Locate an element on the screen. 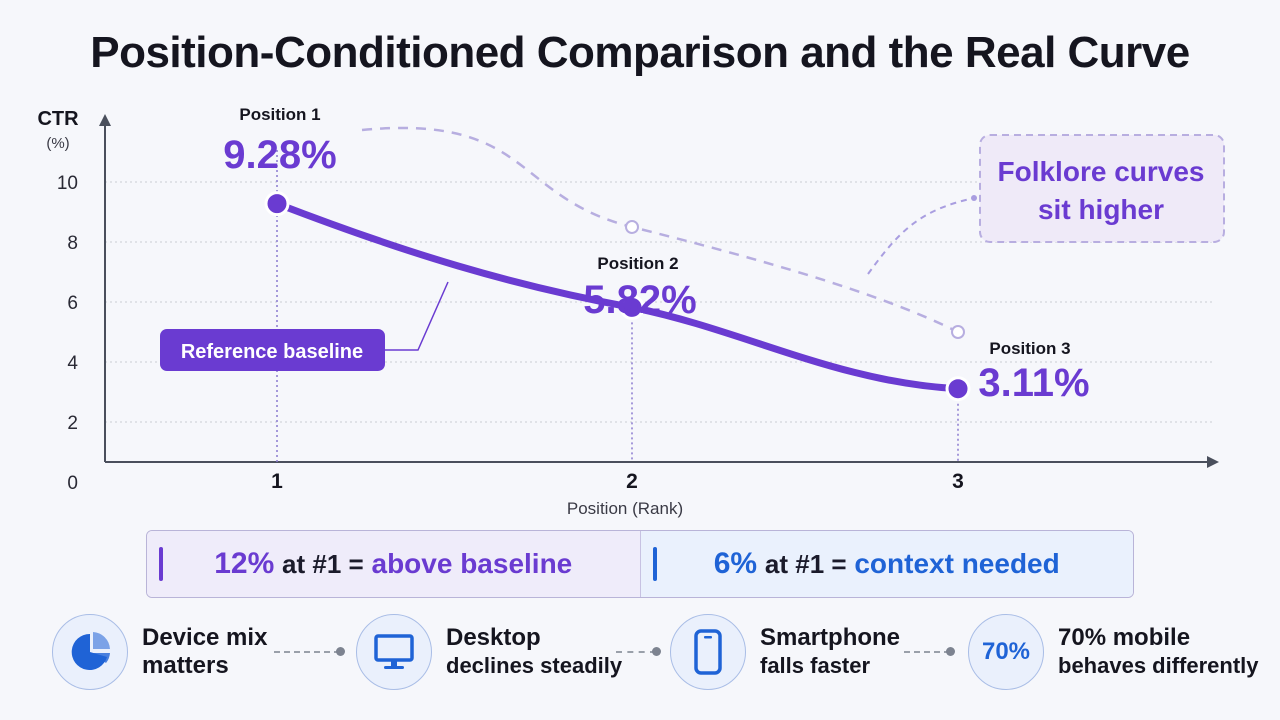 This screenshot has width=1280, height=720. right-mid-text: at #1 = is located at coordinates (805, 564).